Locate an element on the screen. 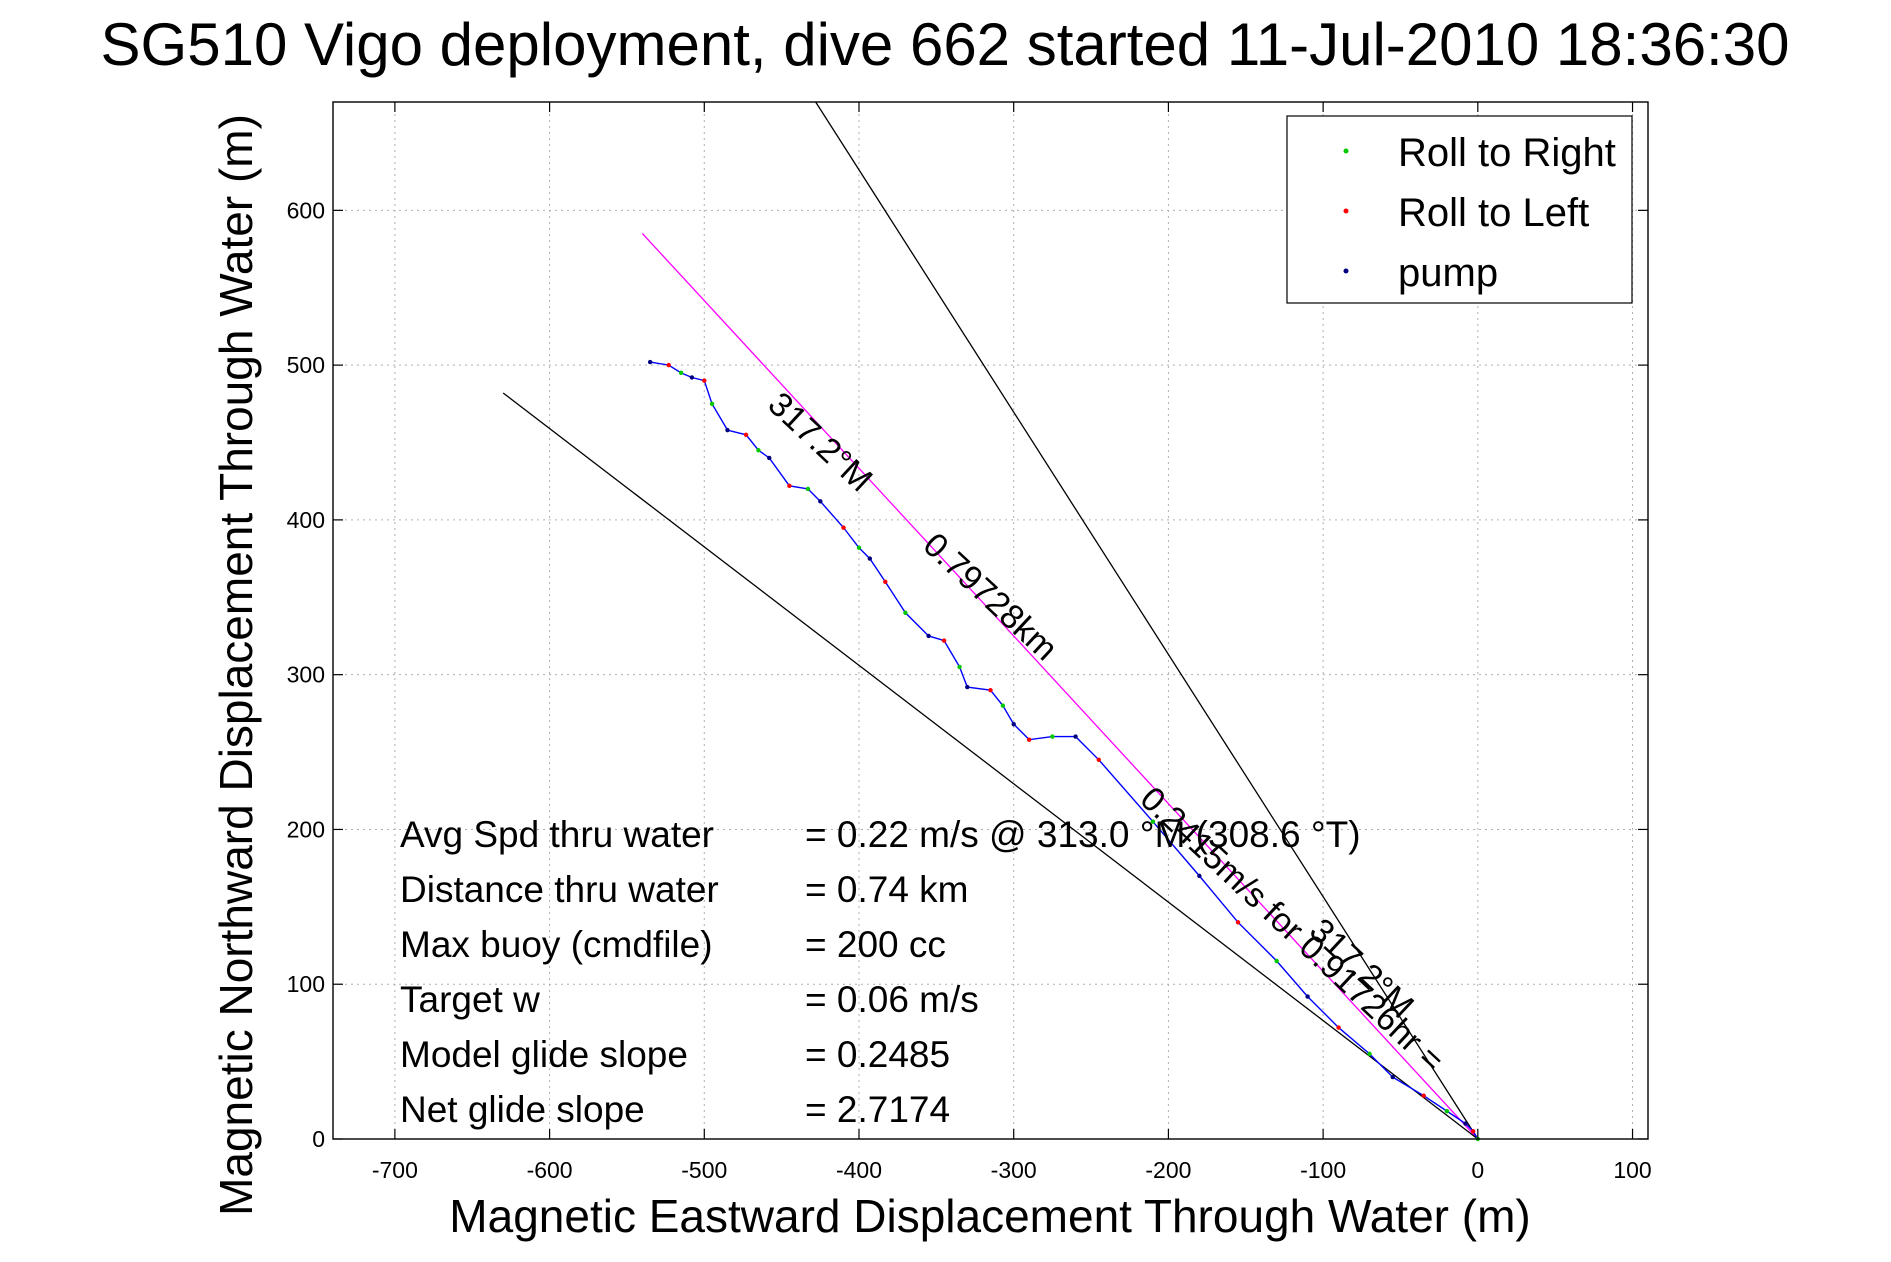  x-tick-label: -100 is located at coordinates (1323, 1170).